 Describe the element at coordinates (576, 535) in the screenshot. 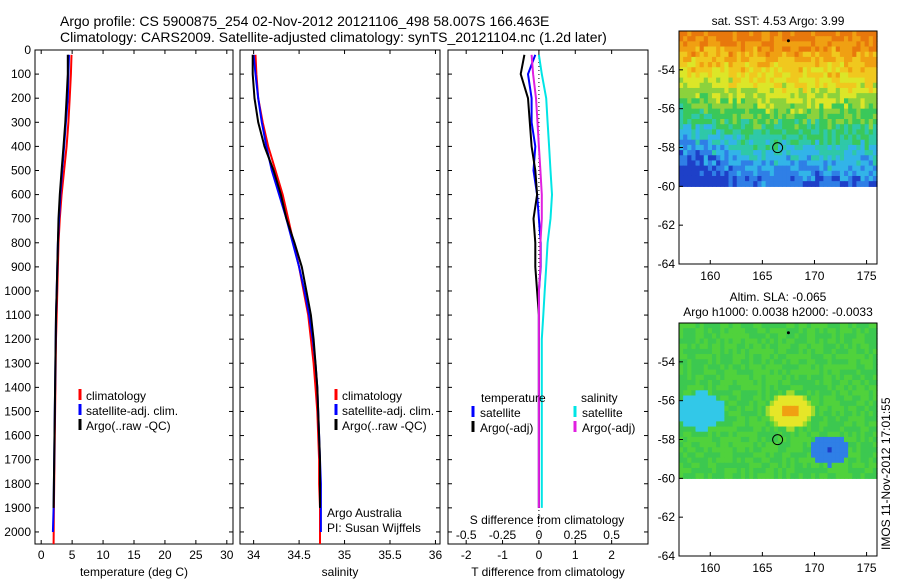

I see `top-tick-label: 0.25` at that location.